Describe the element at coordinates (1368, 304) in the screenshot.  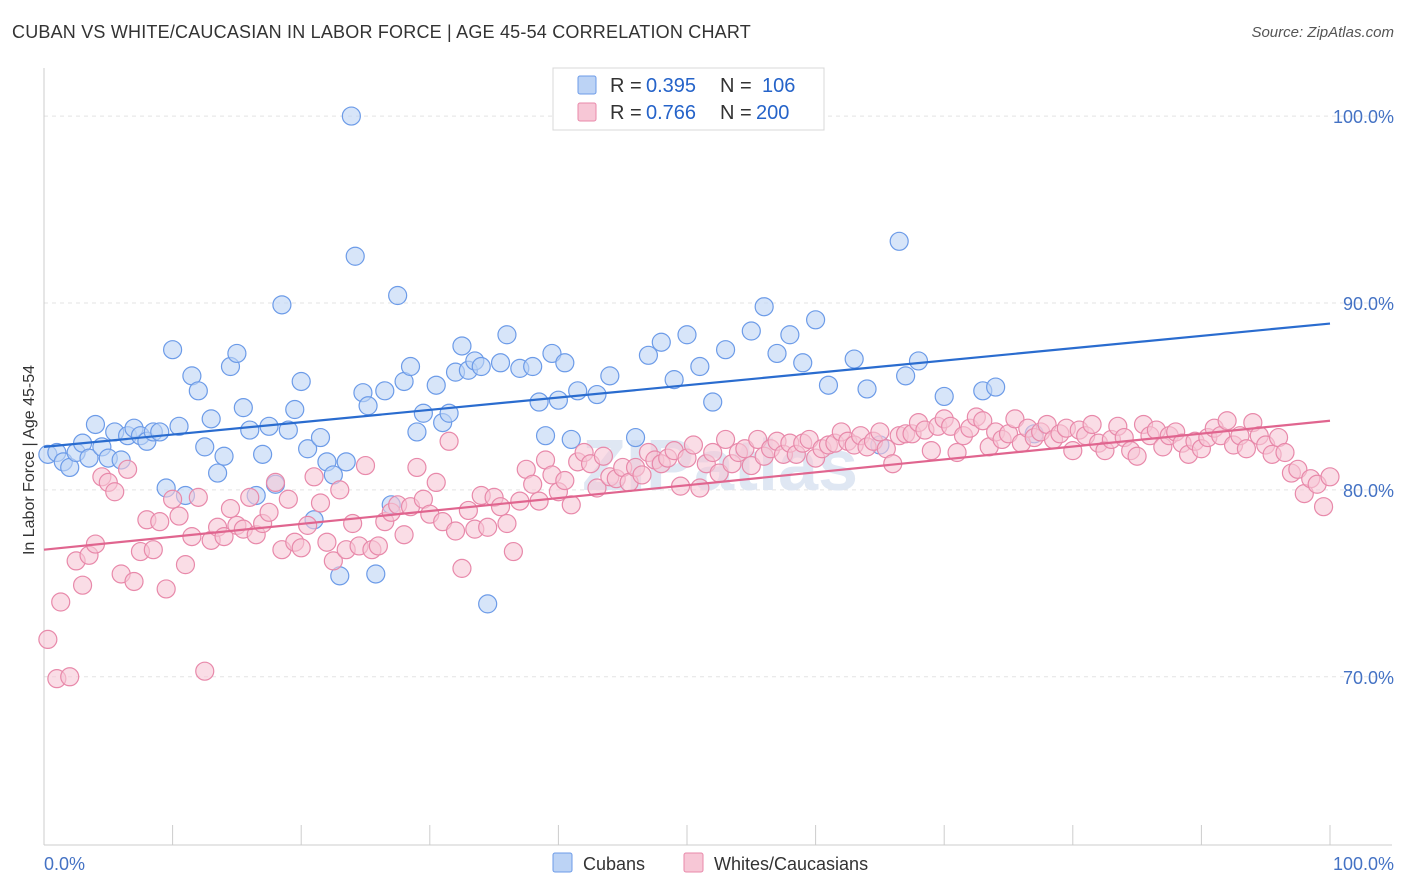
I see `y-tick-label-1: 90.0%` at that location.